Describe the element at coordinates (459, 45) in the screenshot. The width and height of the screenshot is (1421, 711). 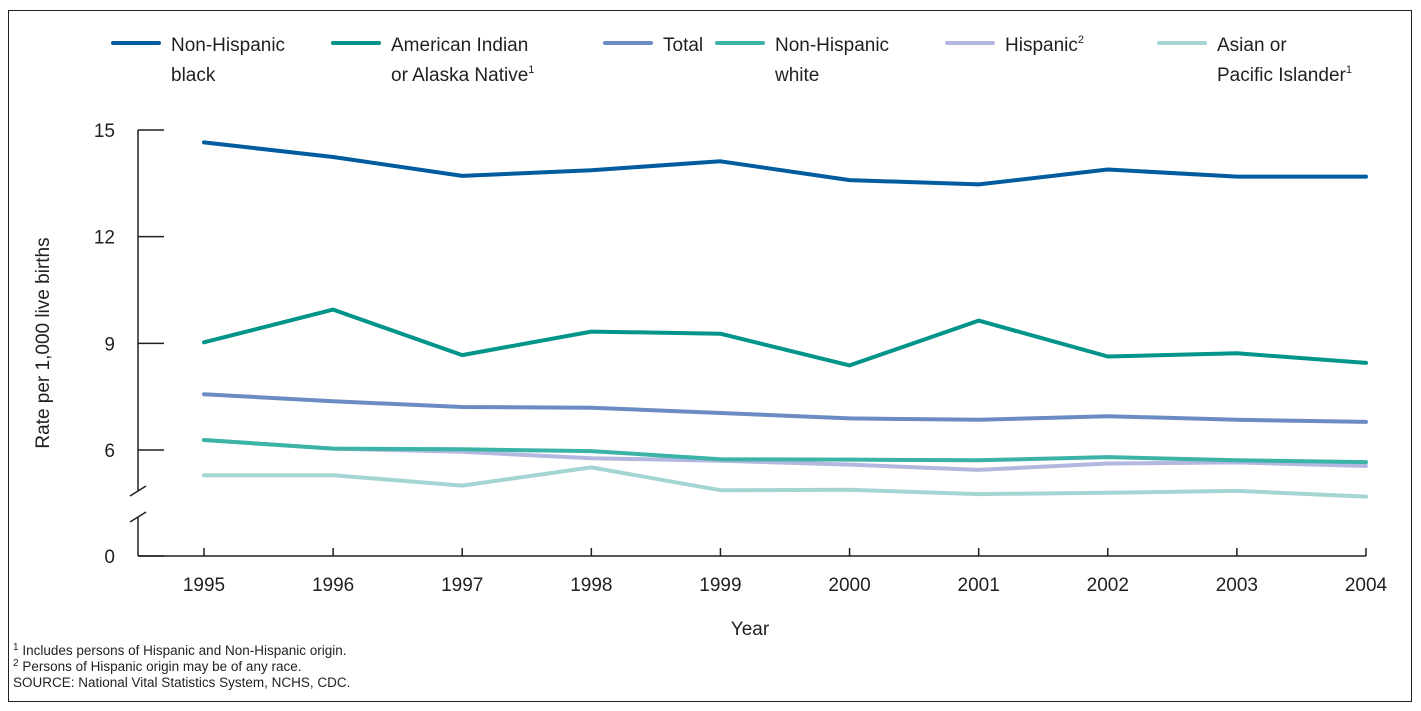
I see `legend-label: American Indian` at that location.